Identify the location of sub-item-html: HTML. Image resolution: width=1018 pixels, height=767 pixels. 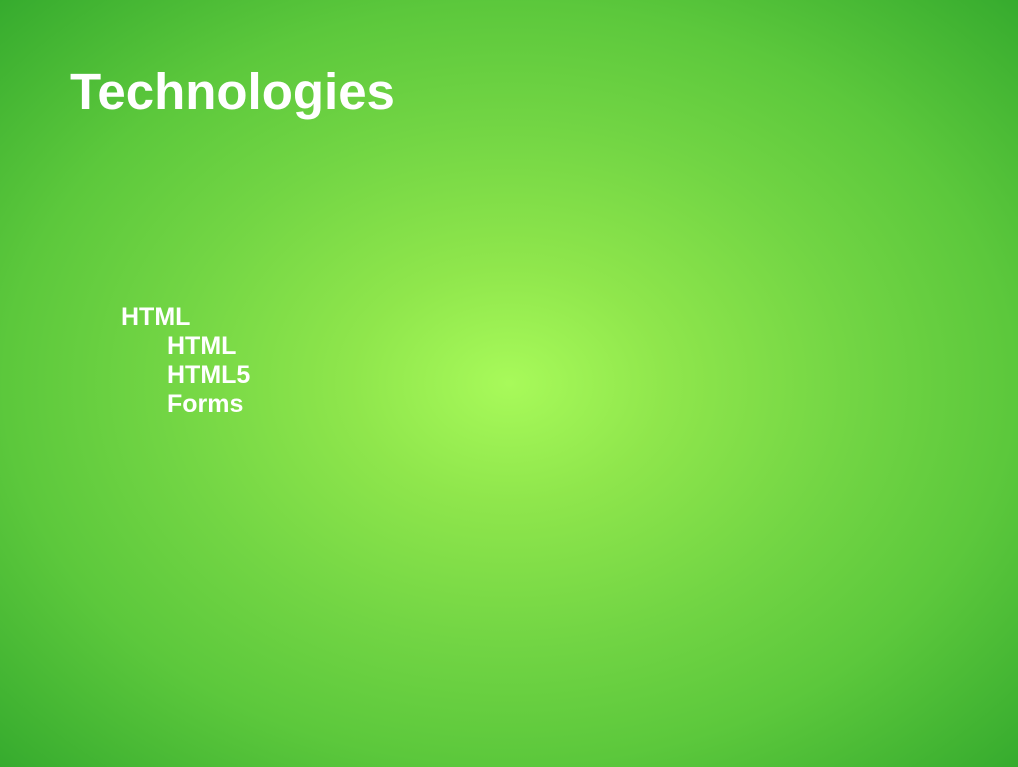
(202, 346).